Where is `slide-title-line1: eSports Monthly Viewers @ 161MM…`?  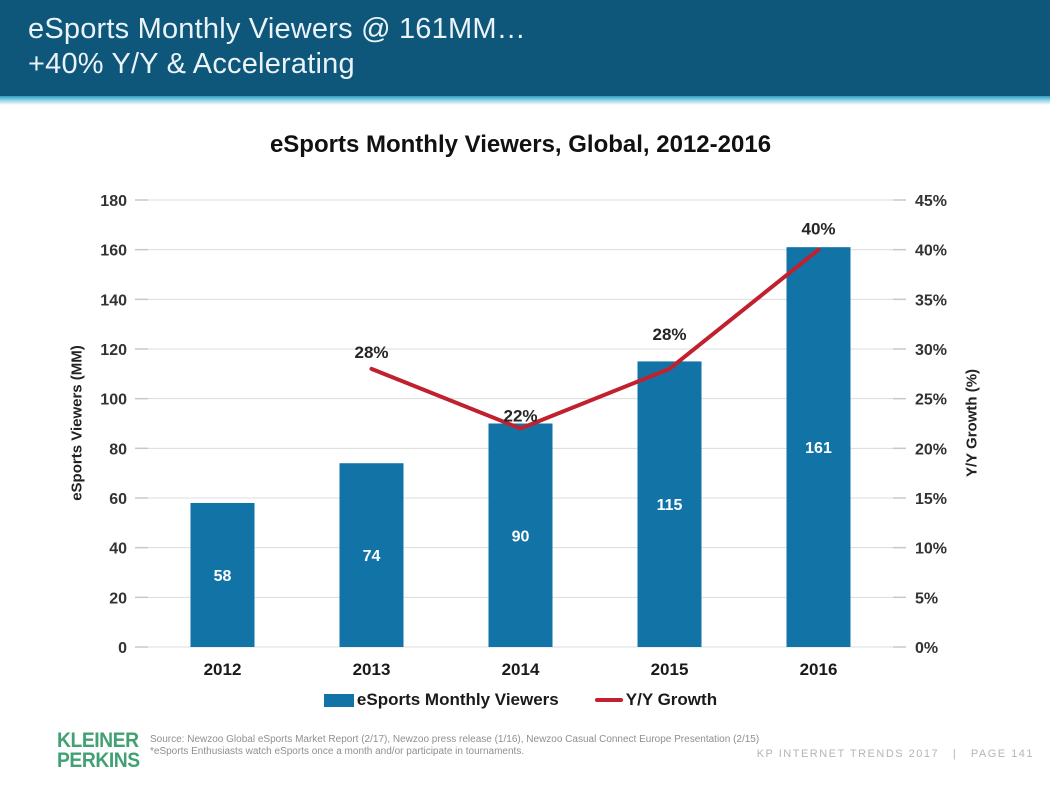 slide-title-line1: eSports Monthly Viewers @ 161MM… is located at coordinates (277, 29).